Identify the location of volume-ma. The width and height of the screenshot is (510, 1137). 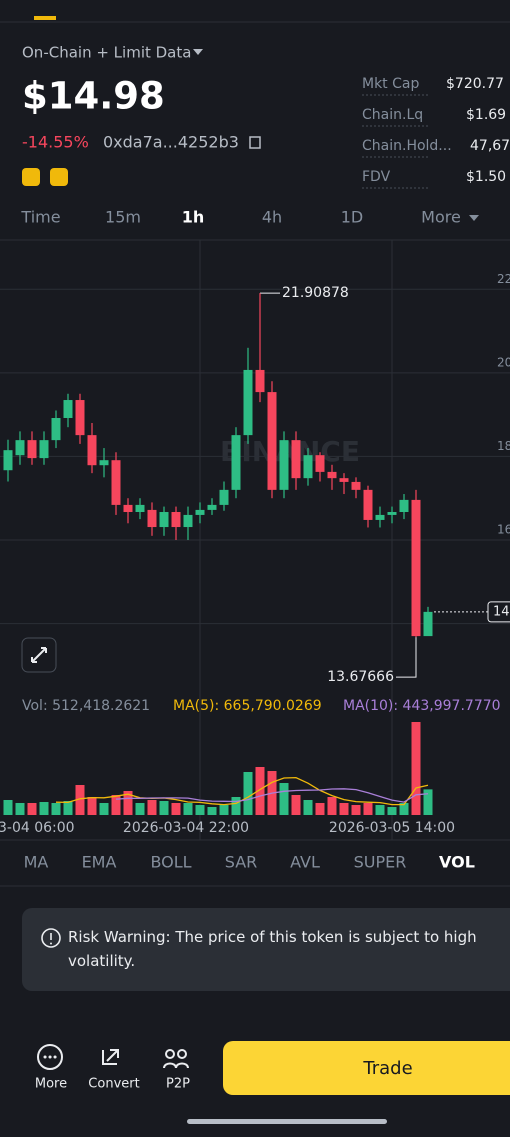
(272, 795).